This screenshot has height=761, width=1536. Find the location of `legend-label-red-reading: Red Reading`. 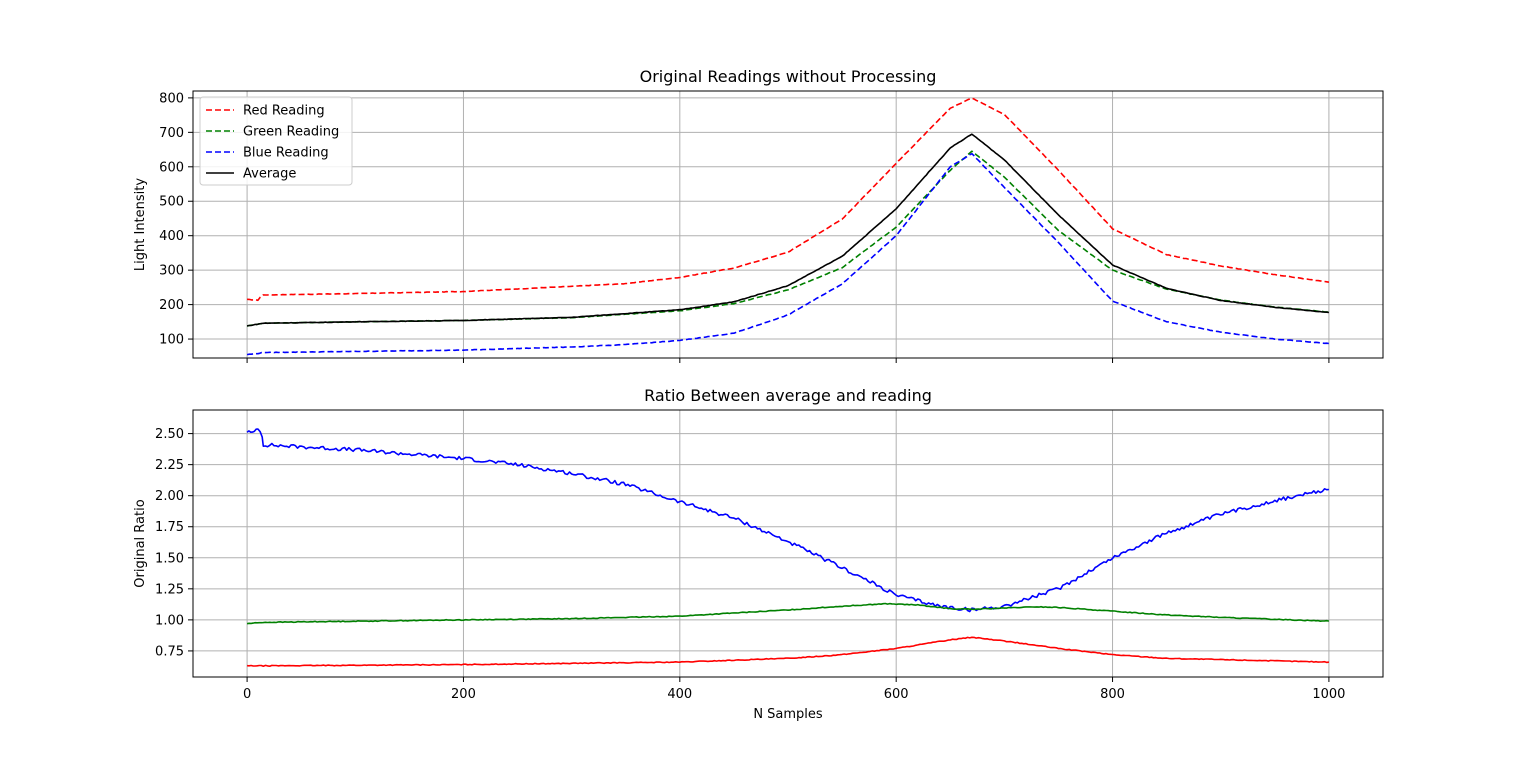

legend-label-red-reading: Red Reading is located at coordinates (284, 111).